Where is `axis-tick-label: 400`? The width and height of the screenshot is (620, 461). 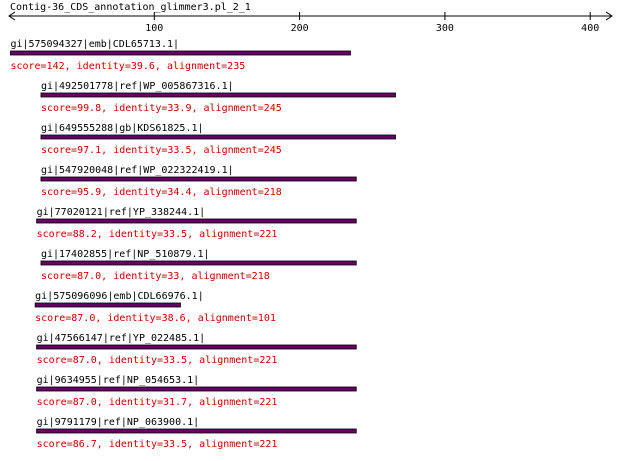 axis-tick-label: 400 is located at coordinates (590, 28).